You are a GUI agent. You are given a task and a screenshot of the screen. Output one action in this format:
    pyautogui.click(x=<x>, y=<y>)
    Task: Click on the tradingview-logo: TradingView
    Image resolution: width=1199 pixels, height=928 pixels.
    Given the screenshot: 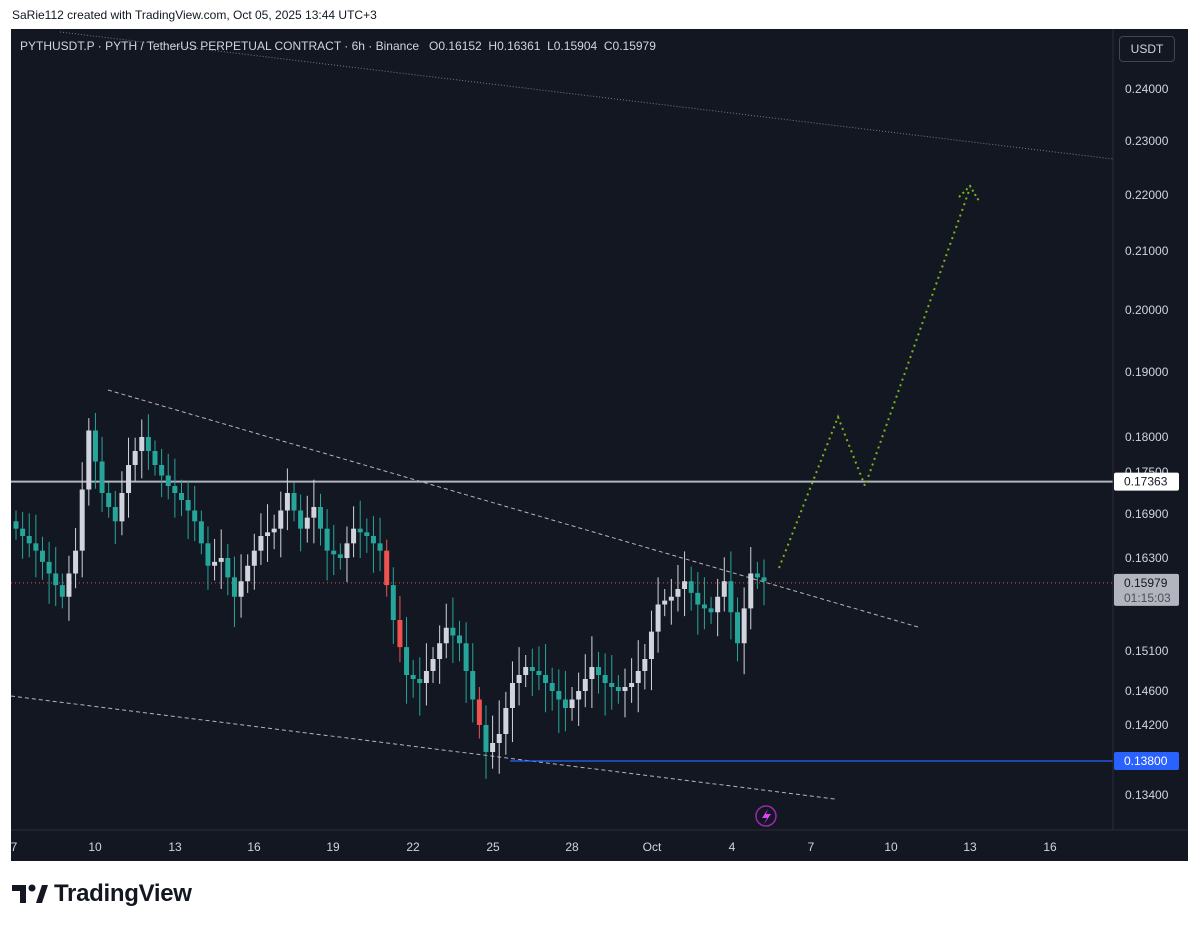 What is the action you would take?
    pyautogui.click(x=102, y=894)
    